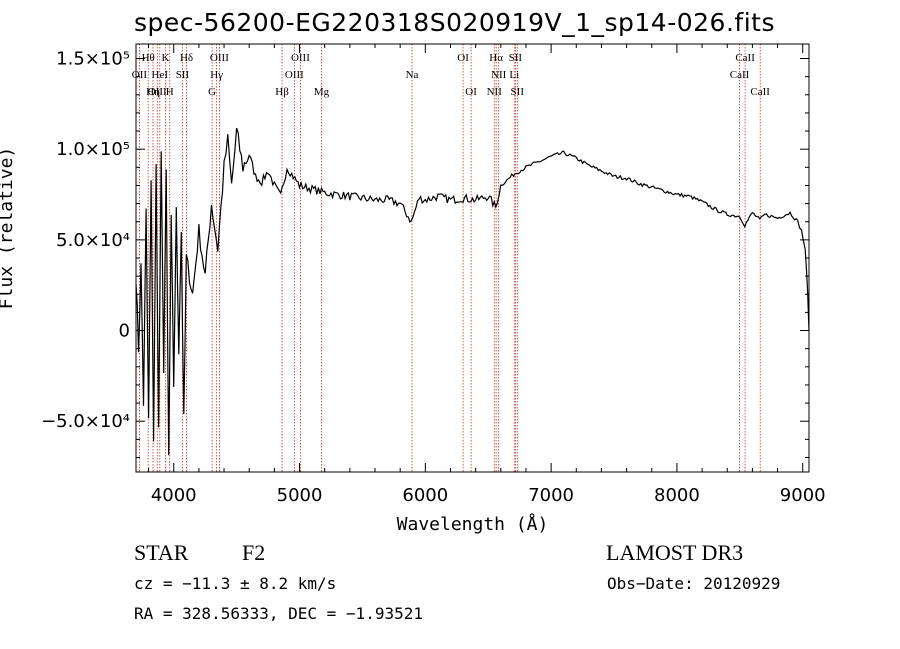 The height and width of the screenshot is (649, 900). What do you see at coordinates (165, 58) in the screenshot?
I see `line-label-3: K` at bounding box center [165, 58].